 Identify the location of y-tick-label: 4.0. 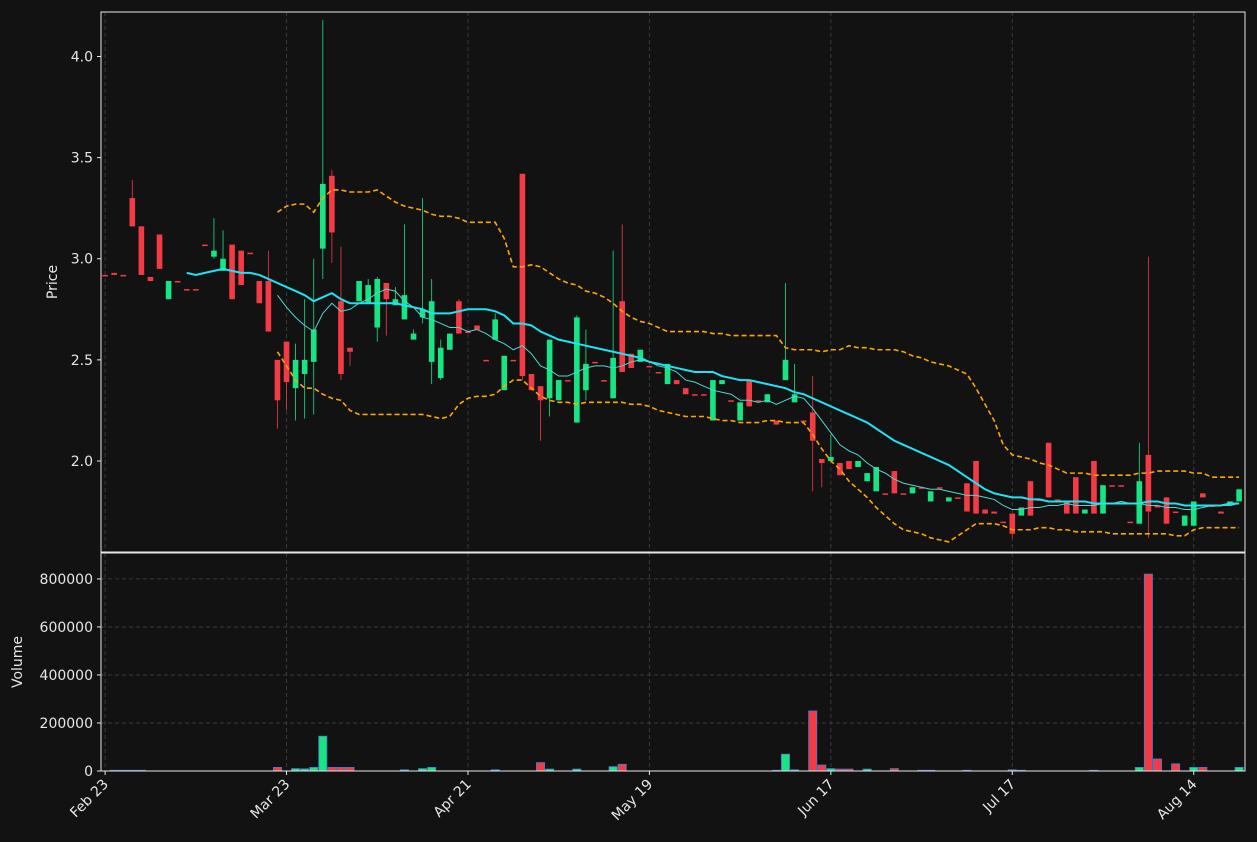
(82, 57).